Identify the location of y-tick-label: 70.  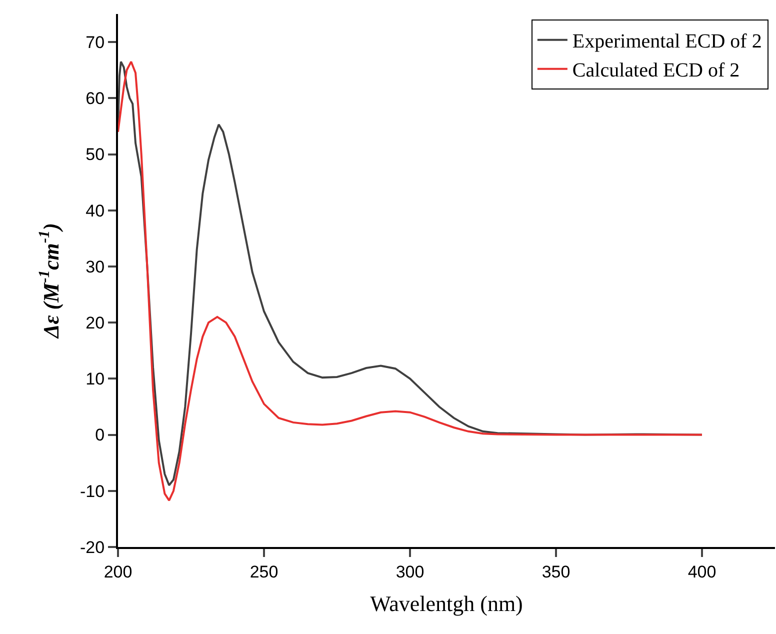
(95, 42).